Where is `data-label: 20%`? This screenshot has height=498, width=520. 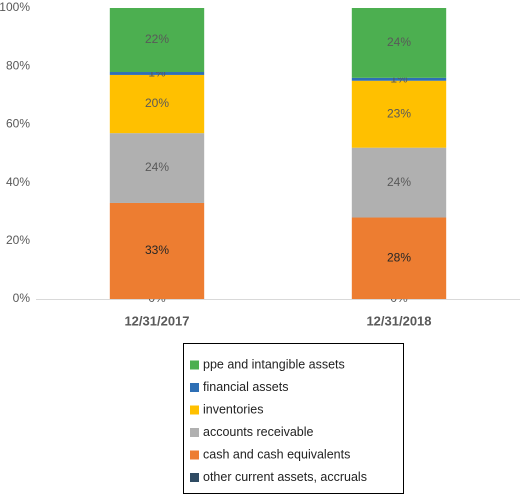
data-label: 20% is located at coordinates (157, 103).